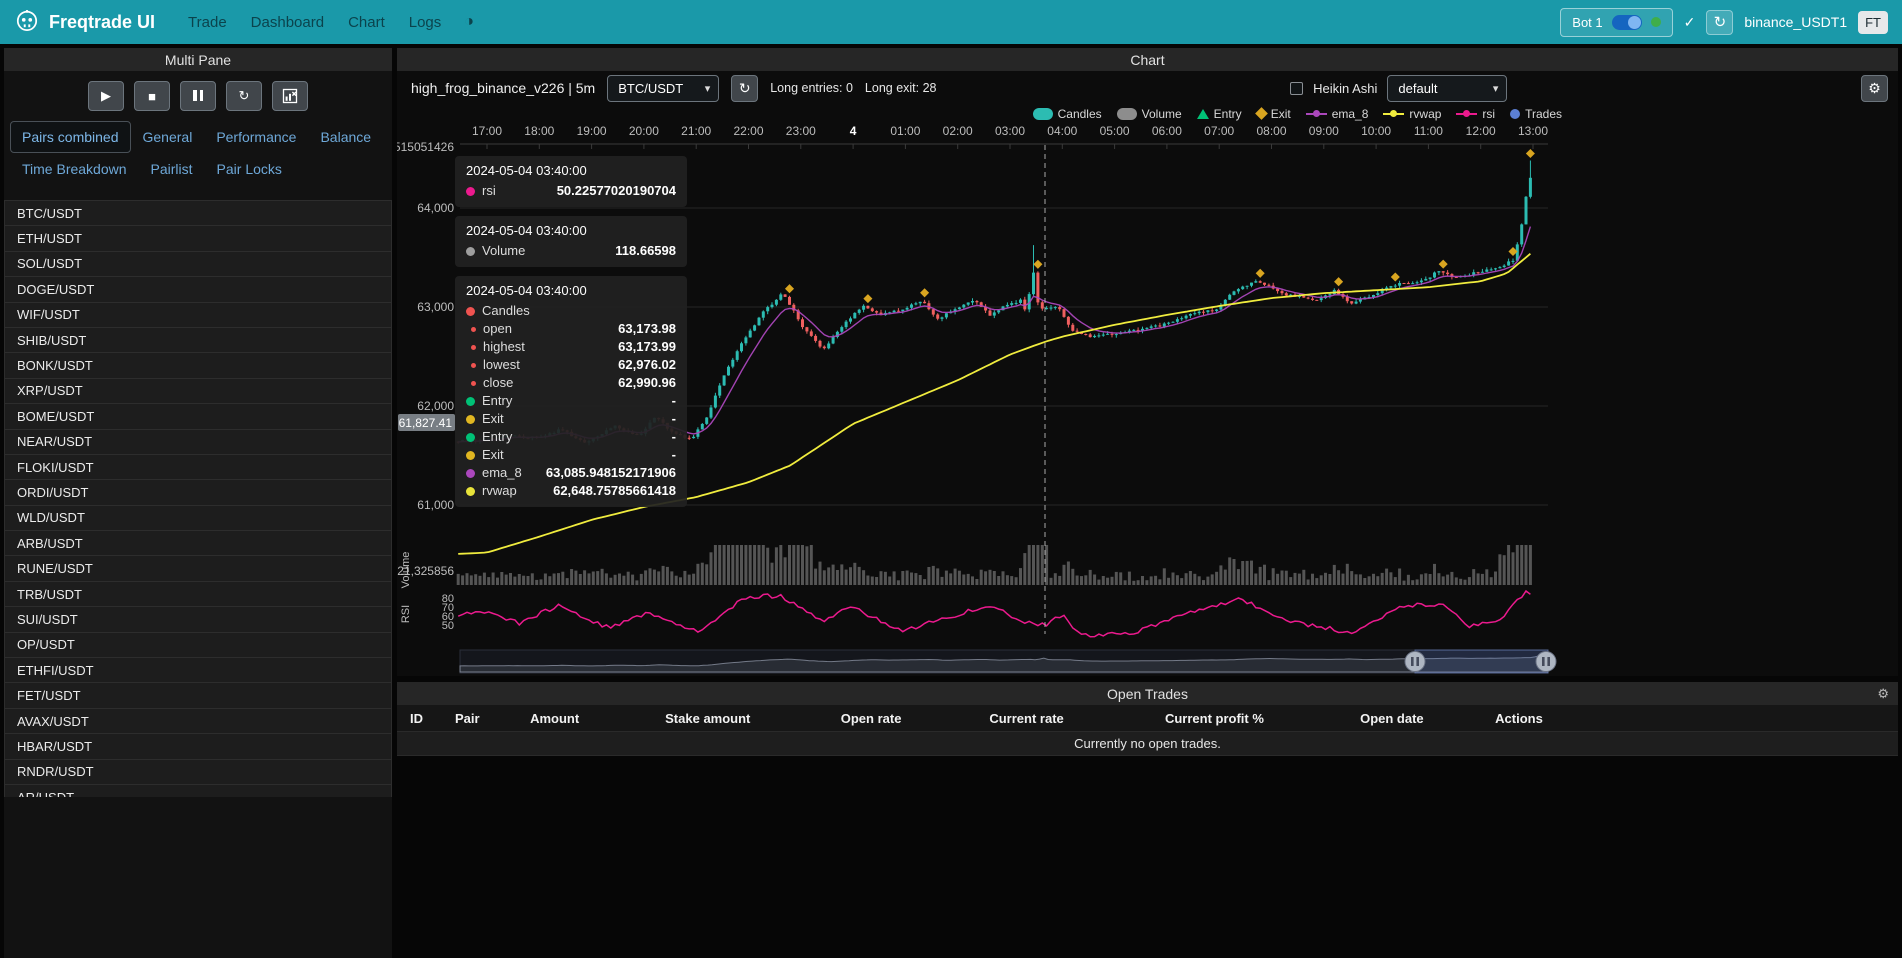 This screenshot has width=1902, height=958. I want to click on legend-item-candles: Candles, so click(1067, 113).